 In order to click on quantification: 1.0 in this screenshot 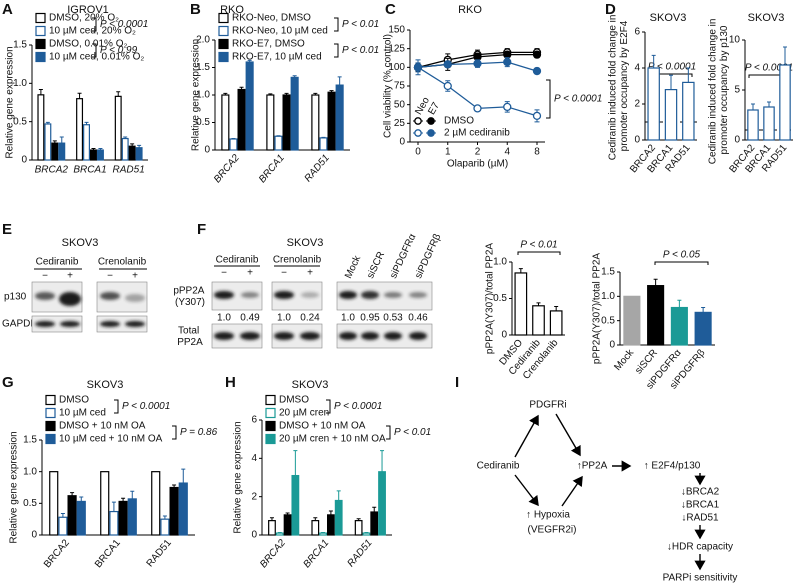, I will do `click(284, 318)`.